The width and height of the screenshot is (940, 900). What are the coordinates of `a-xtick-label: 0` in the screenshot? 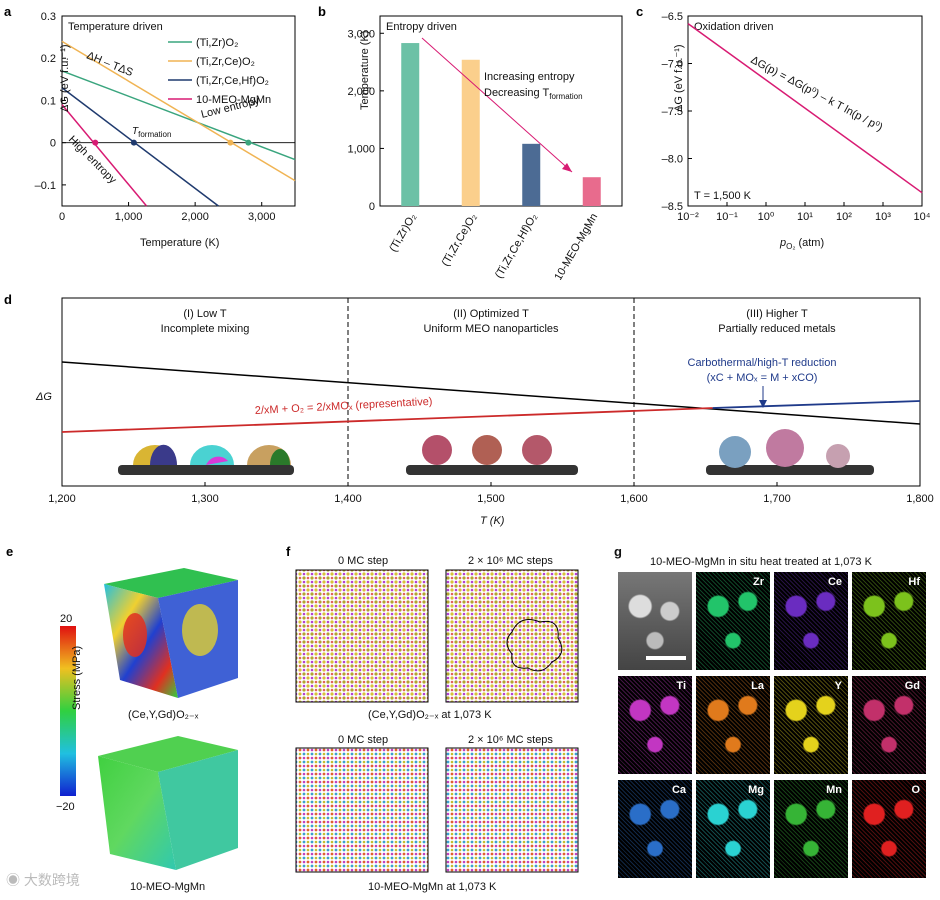 It's located at (62, 217).